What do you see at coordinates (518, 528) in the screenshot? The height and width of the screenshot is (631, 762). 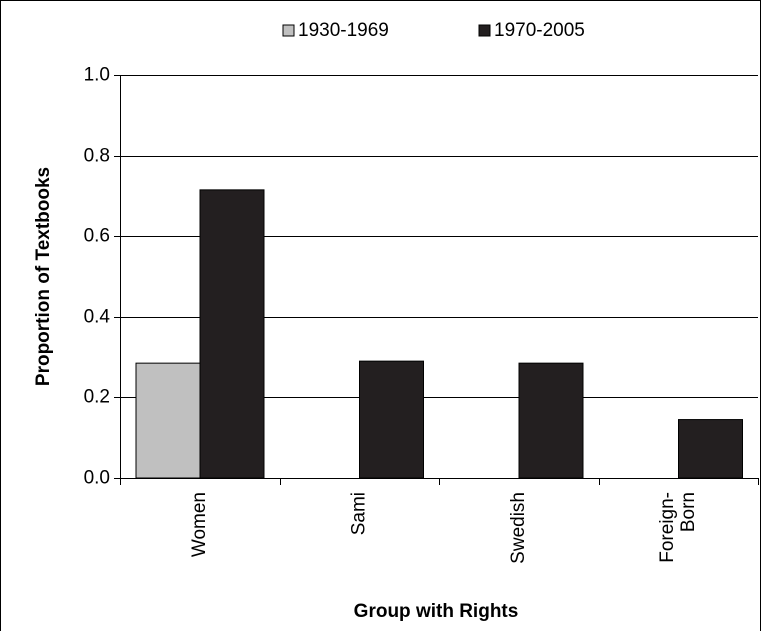 I see `x-tick-label: Swedish` at bounding box center [518, 528].